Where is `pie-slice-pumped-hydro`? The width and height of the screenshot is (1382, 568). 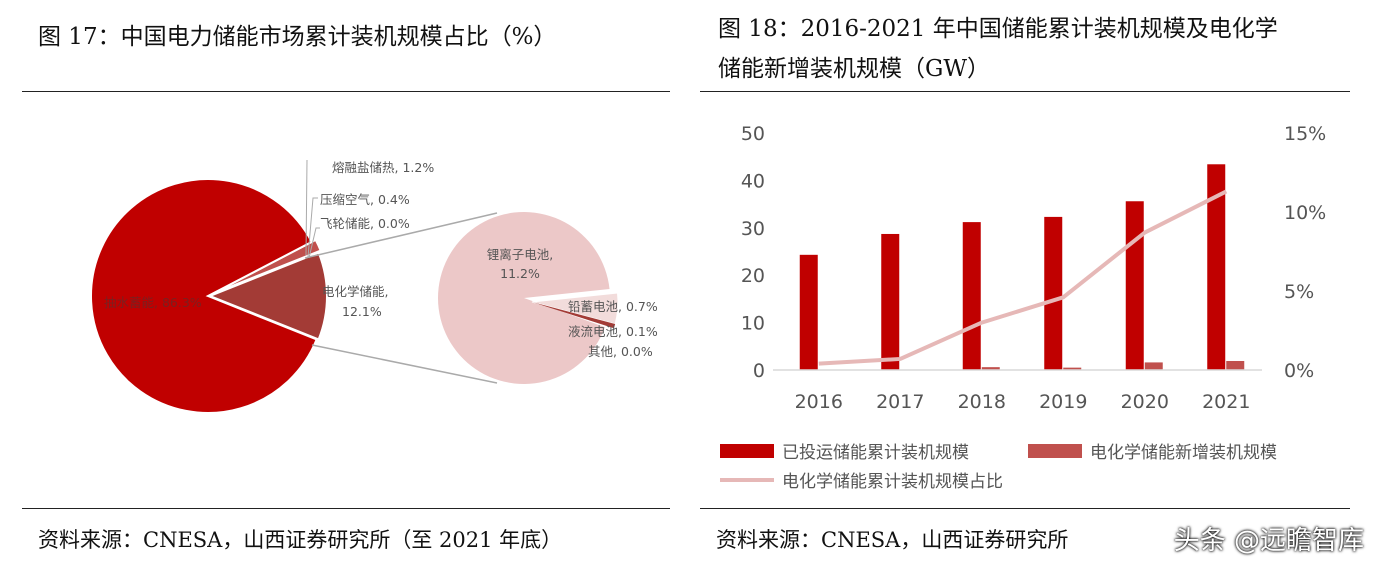 pie-slice-pumped-hydro is located at coordinates (204, 296).